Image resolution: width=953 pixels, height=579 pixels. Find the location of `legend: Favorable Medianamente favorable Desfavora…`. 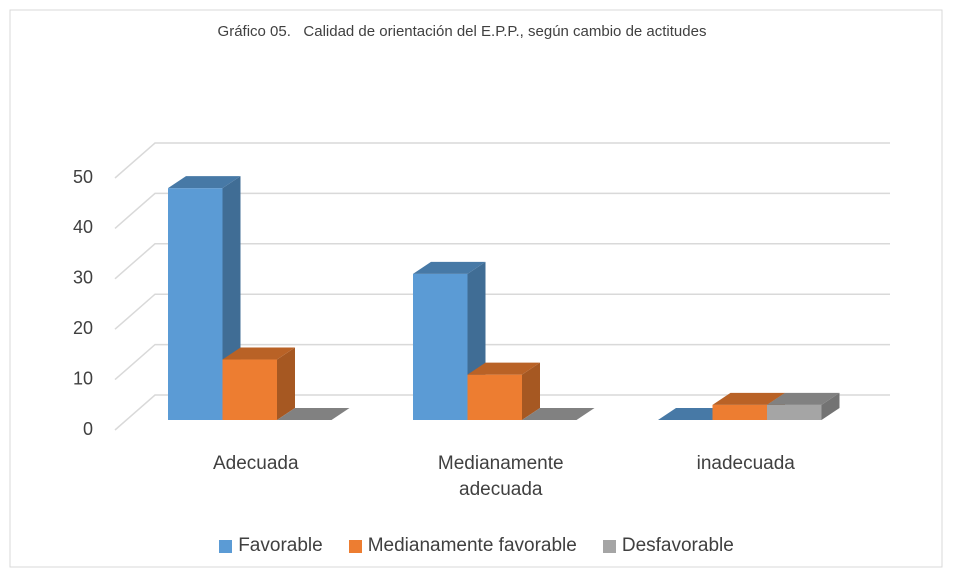

legend: Favorable Medianamente favorable Desfavora… is located at coordinates (476, 546).